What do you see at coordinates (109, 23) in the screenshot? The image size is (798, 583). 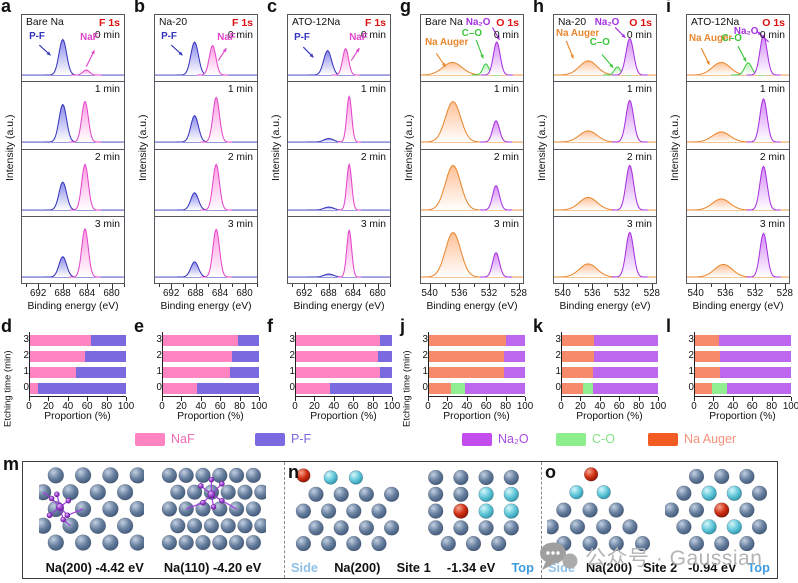 I see `core-level-label: F 1s` at bounding box center [109, 23].